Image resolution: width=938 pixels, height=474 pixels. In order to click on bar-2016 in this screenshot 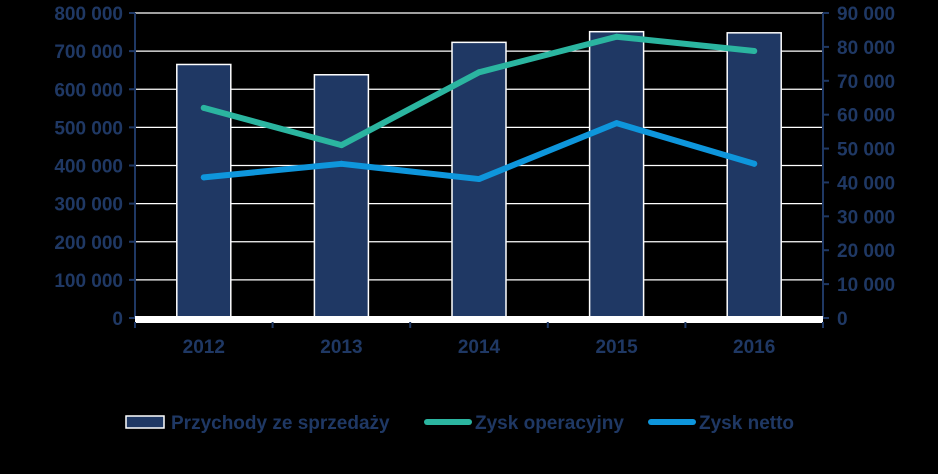, I will do `click(754, 175)`.